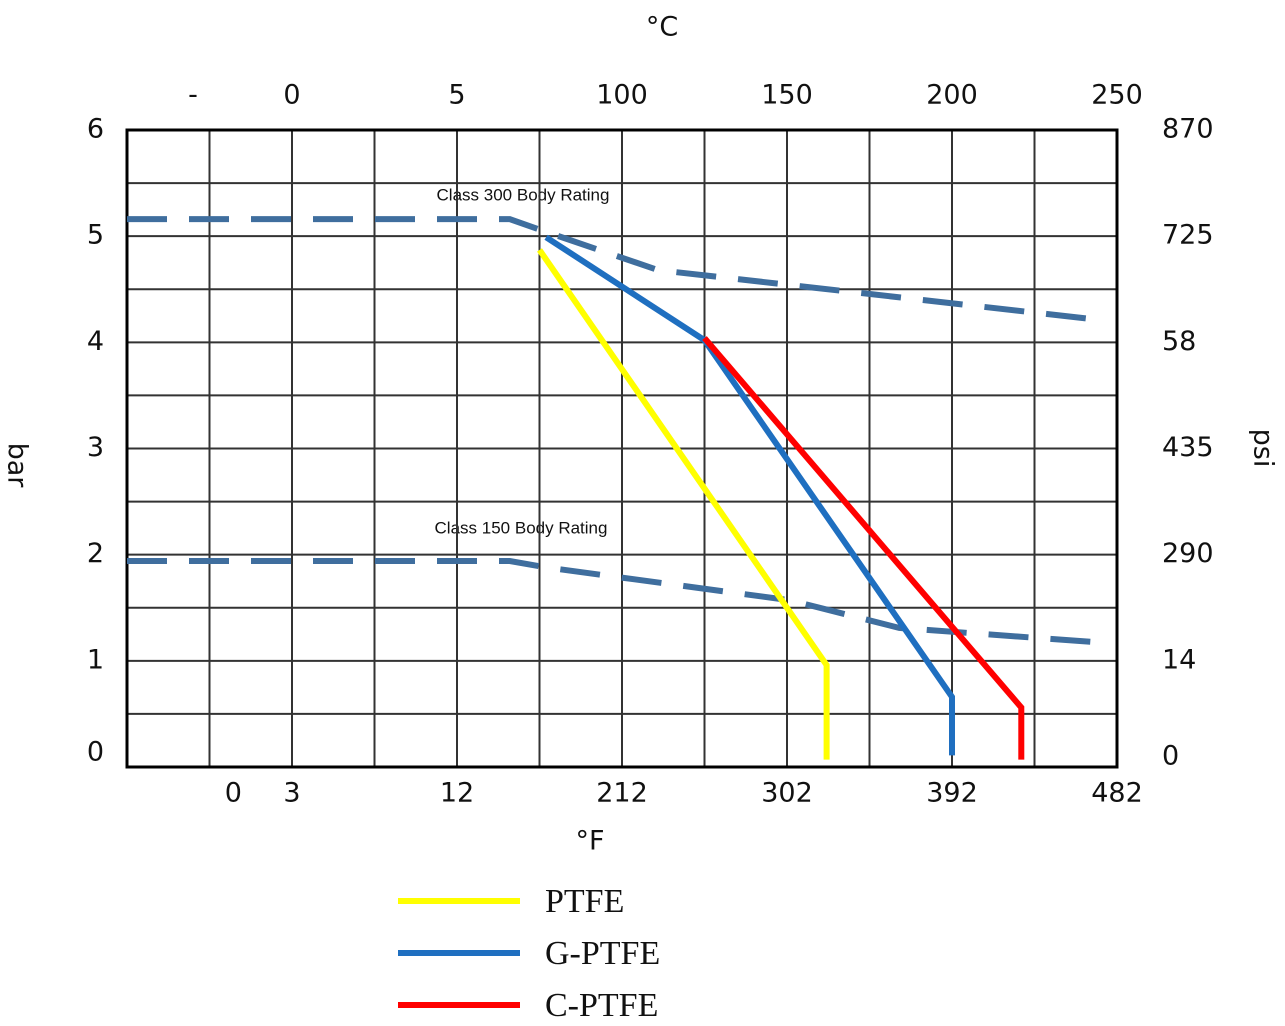 This screenshot has height=1026, width=1285. What do you see at coordinates (1117, 95) in the screenshot?
I see `x-tick-label: 250` at bounding box center [1117, 95].